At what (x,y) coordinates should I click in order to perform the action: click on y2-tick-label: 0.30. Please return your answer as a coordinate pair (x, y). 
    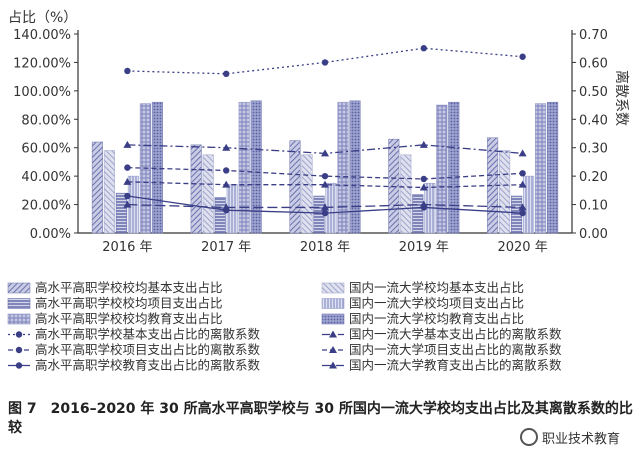
    Looking at the image, I should click on (593, 149).